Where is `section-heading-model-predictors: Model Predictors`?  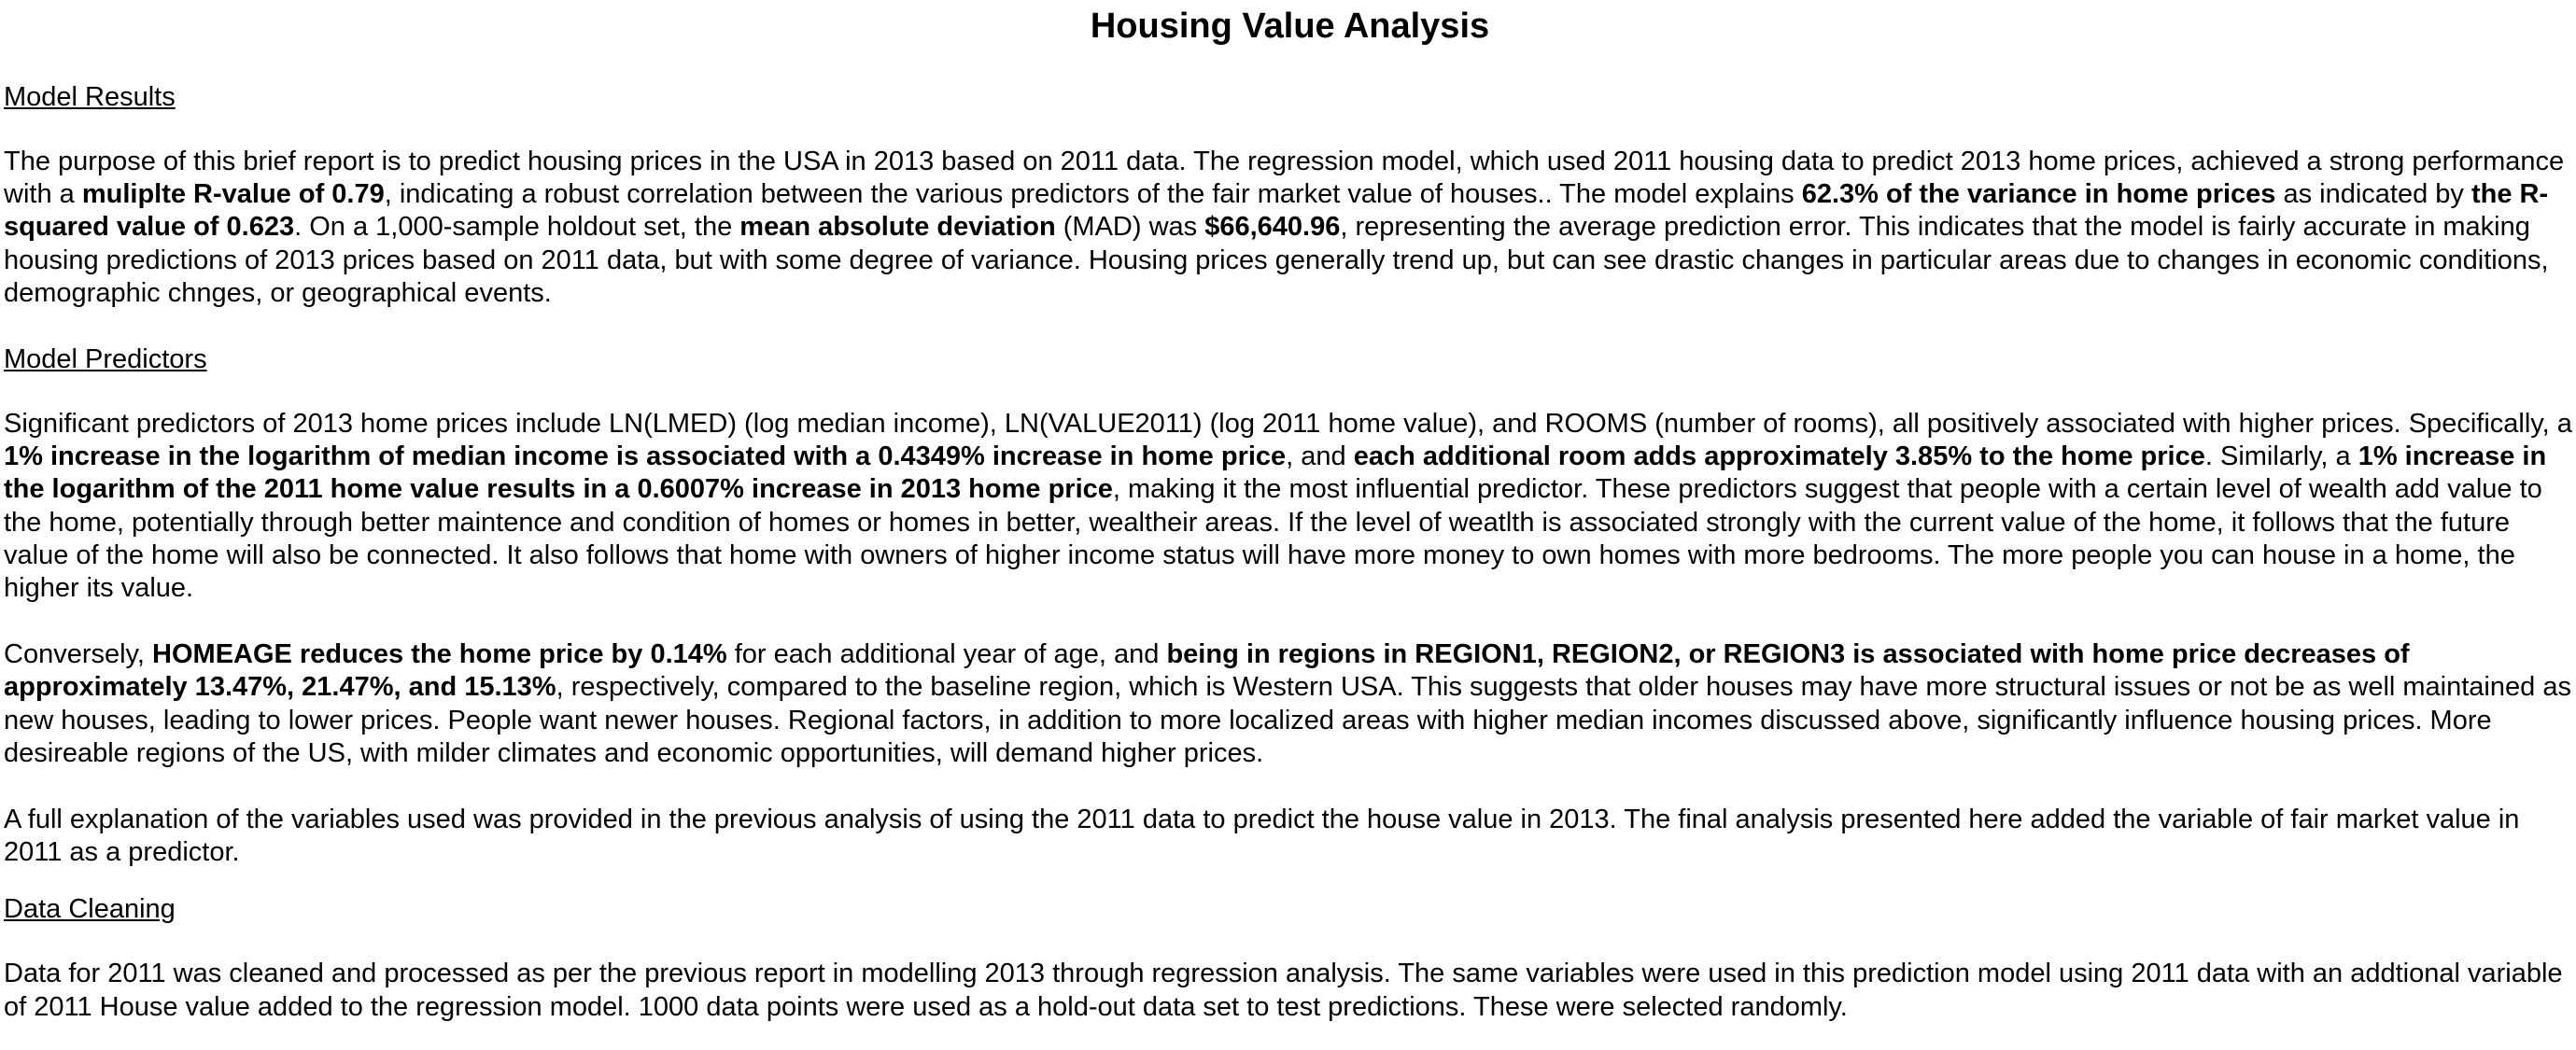
section-heading-model-predictors: Model Predictors is located at coordinates (106, 359).